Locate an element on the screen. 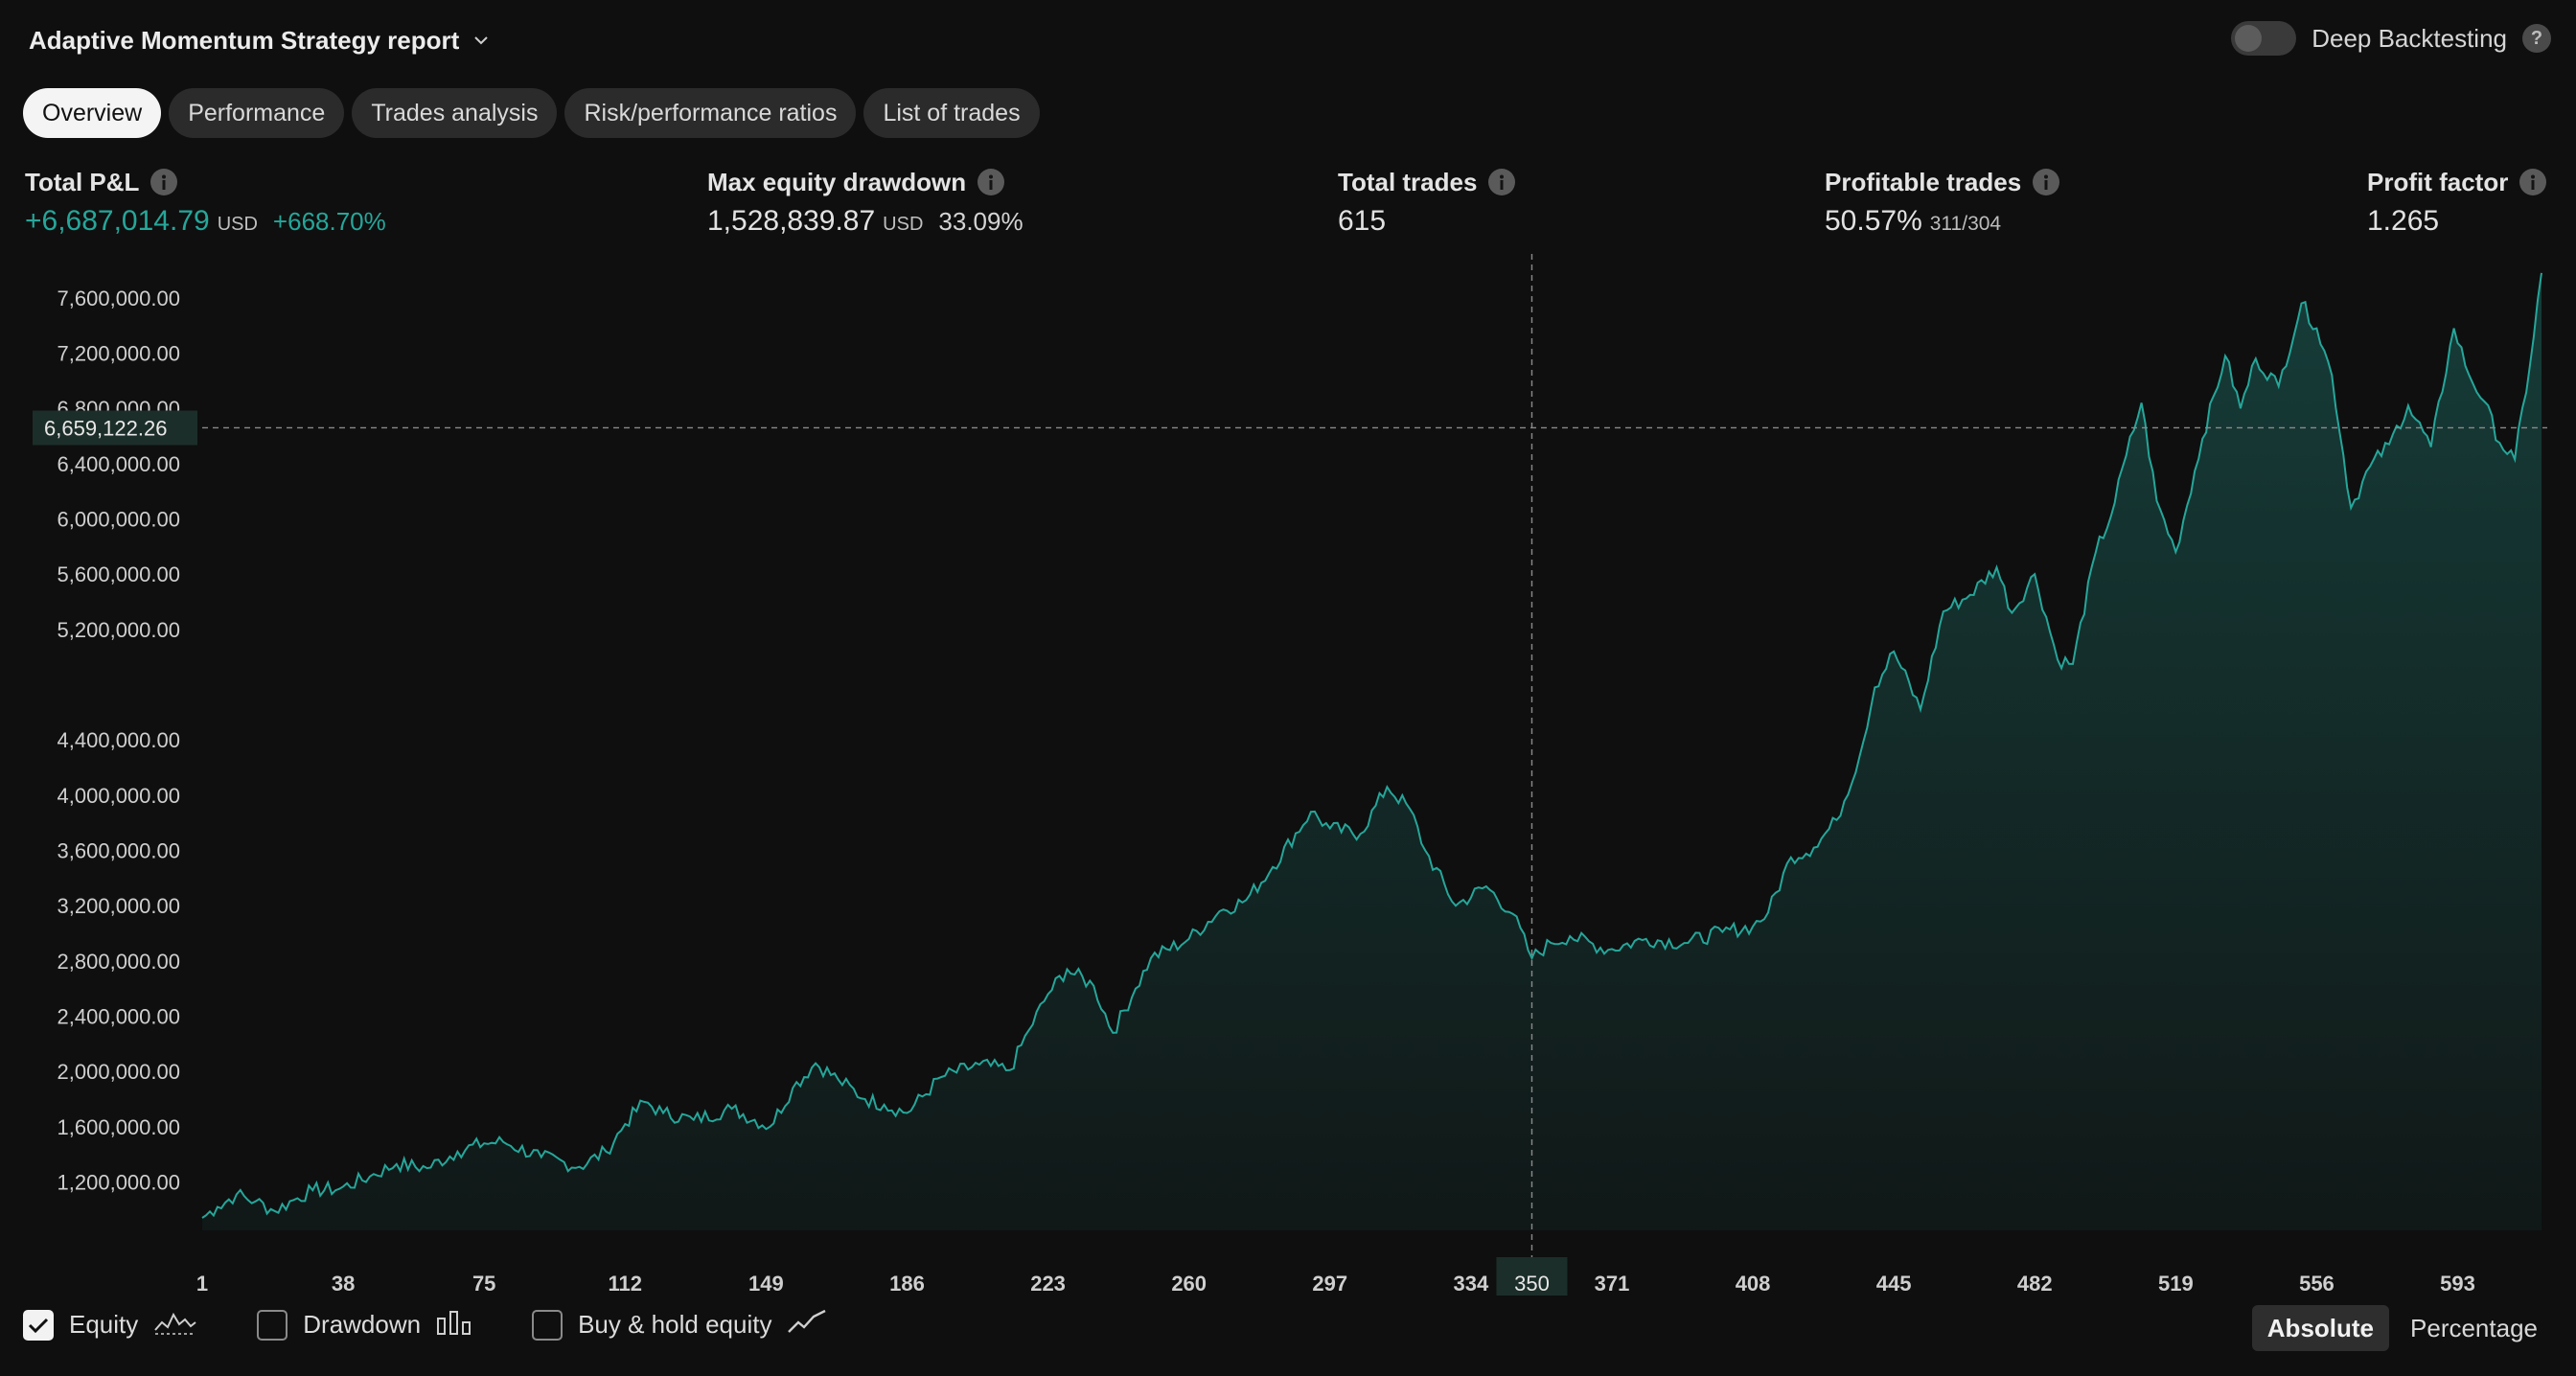 This screenshot has height=1376, width=2576. report-header: Adaptive Momentum Strategy report is located at coordinates (259, 40).